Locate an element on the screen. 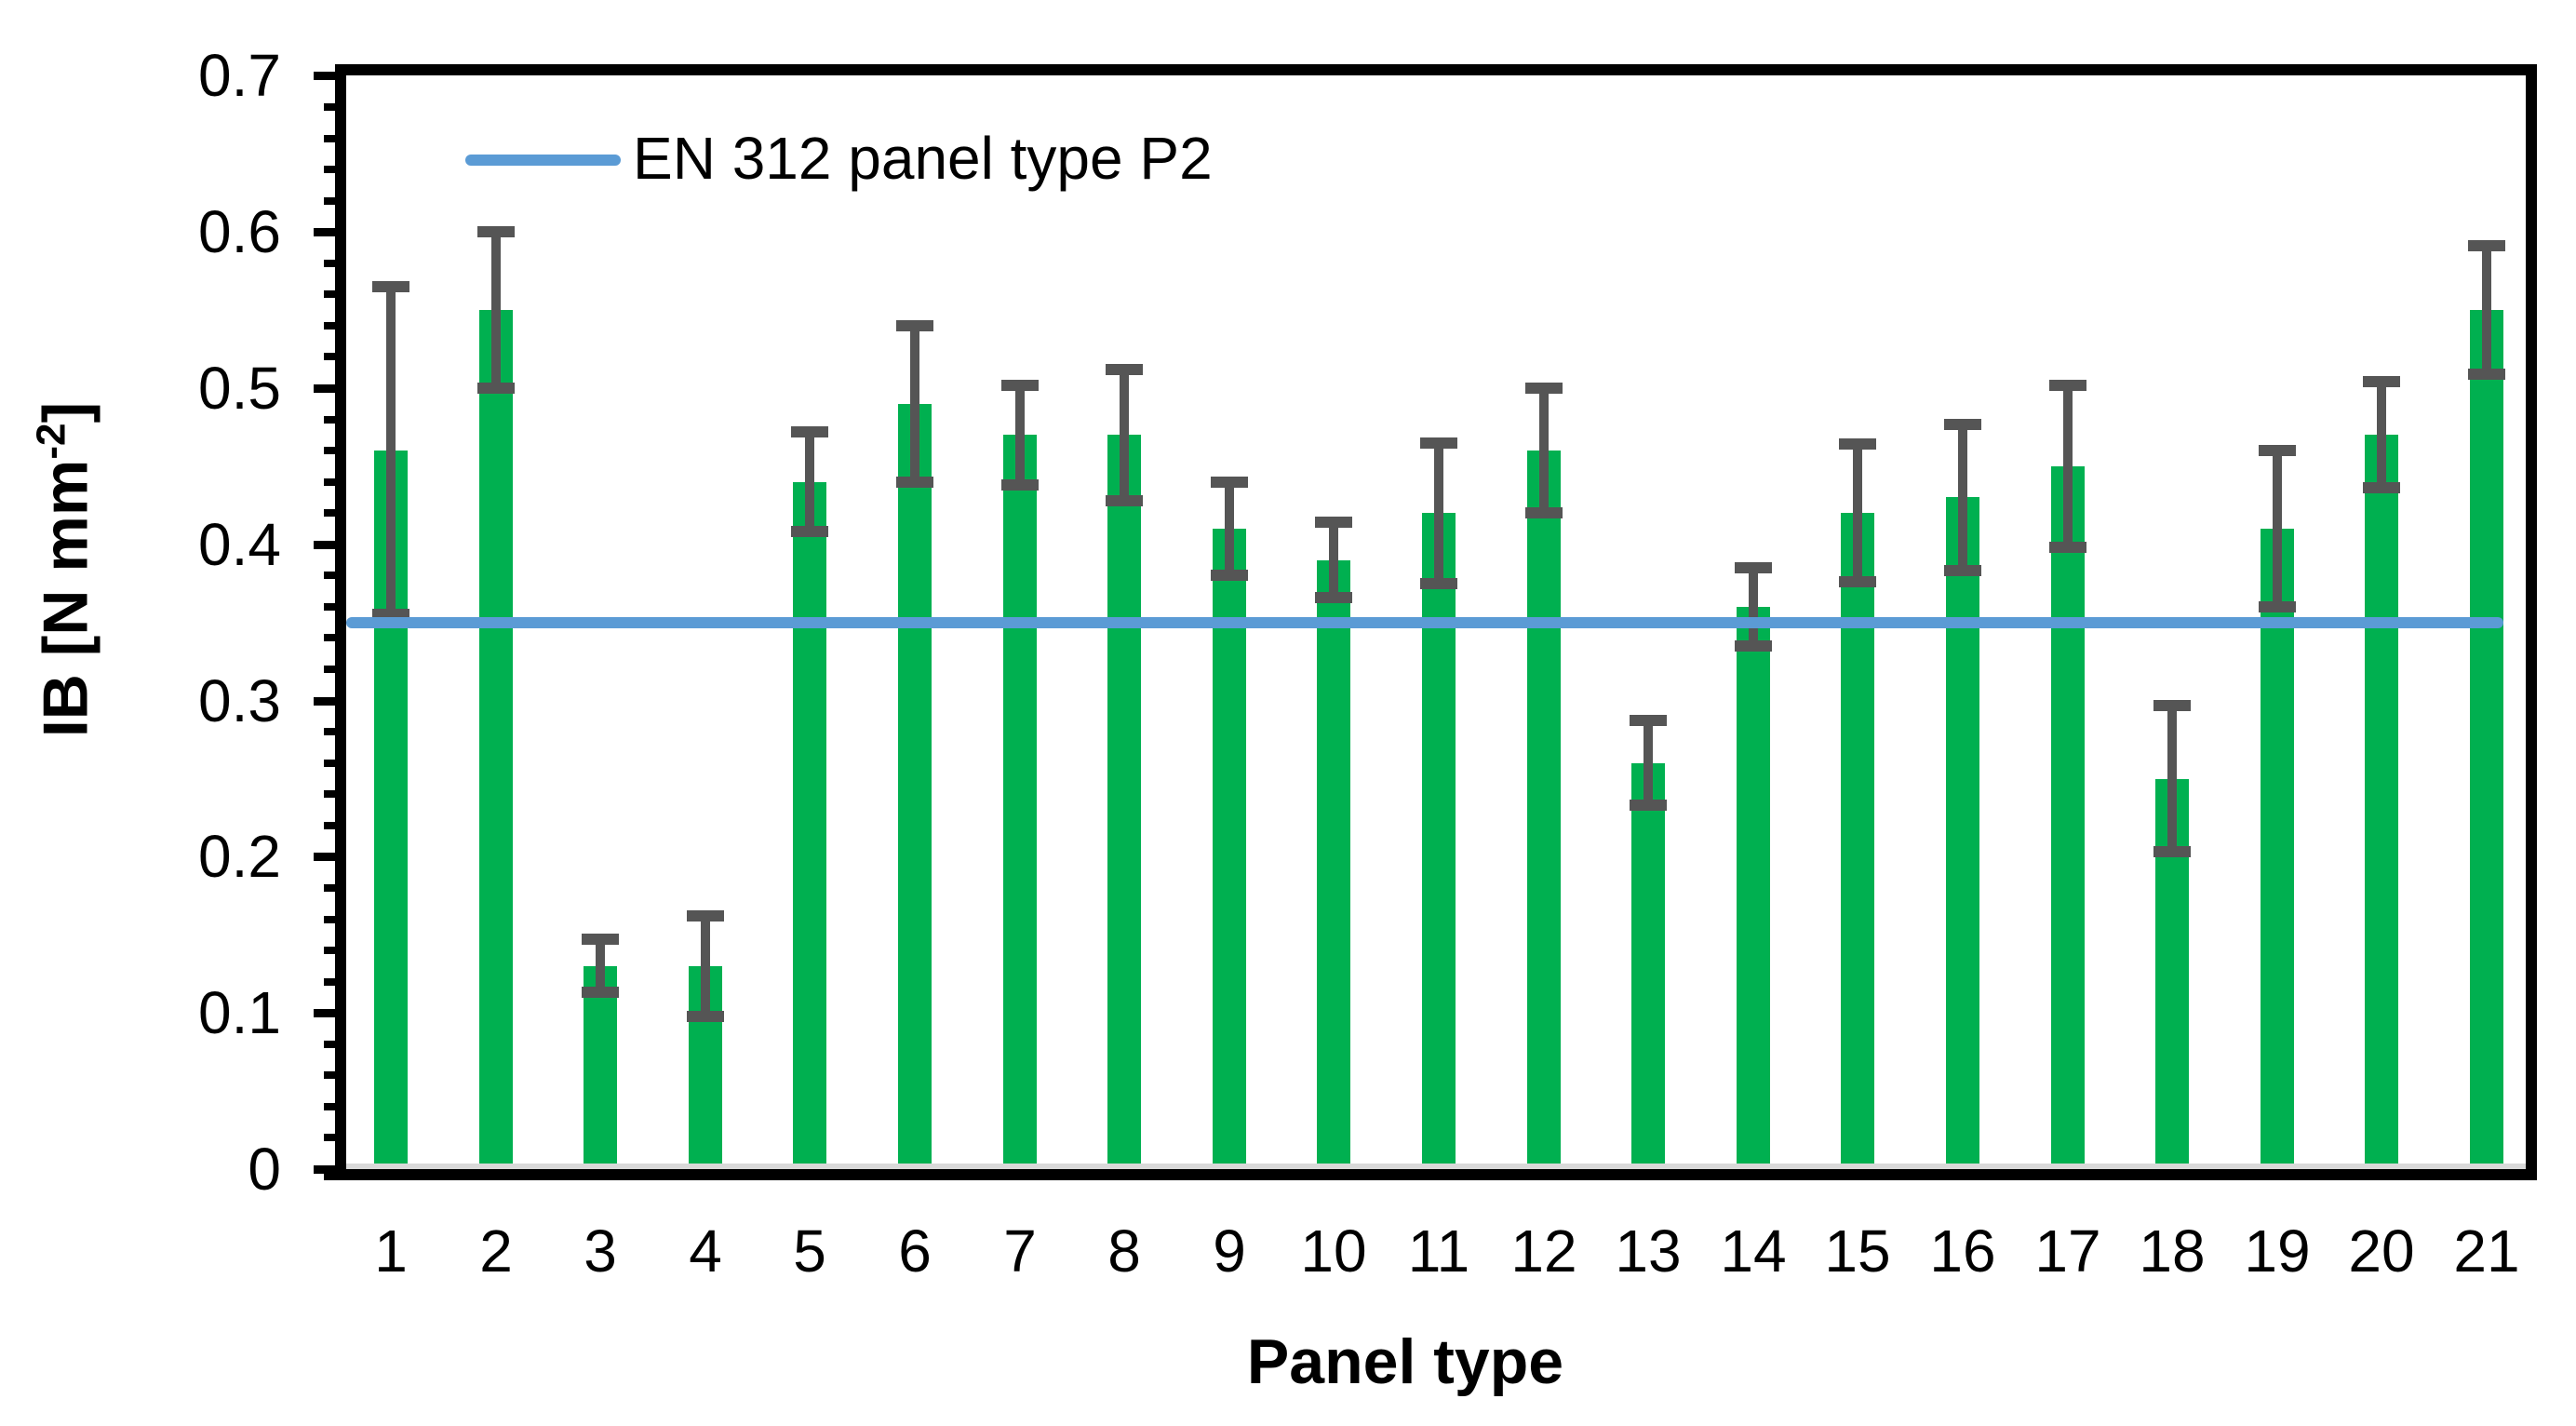 This screenshot has width=2576, height=1426. plot-border-right is located at coordinates (2531, 622).